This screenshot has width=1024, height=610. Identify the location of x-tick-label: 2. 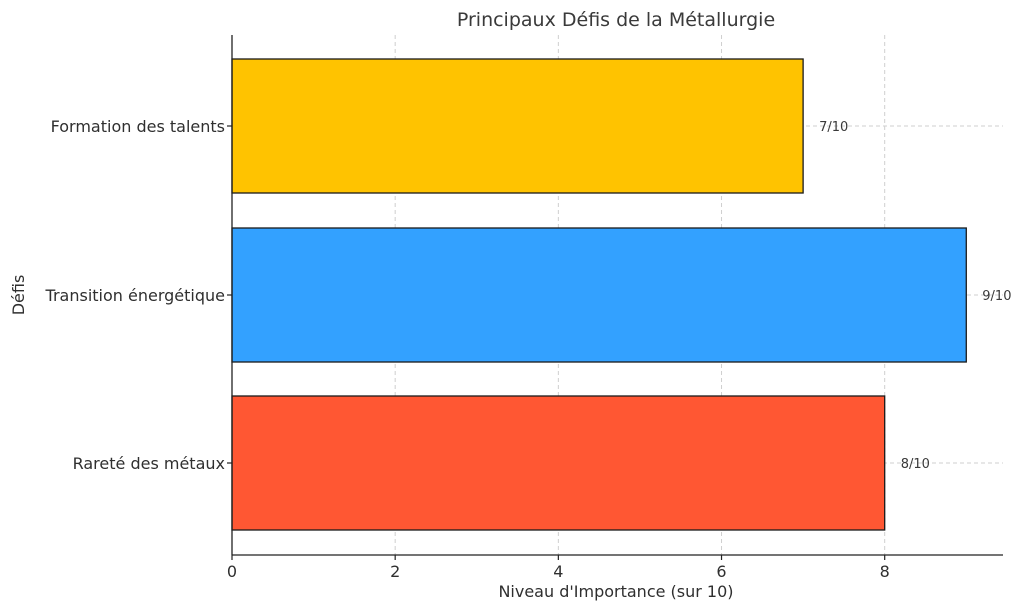
(395, 571).